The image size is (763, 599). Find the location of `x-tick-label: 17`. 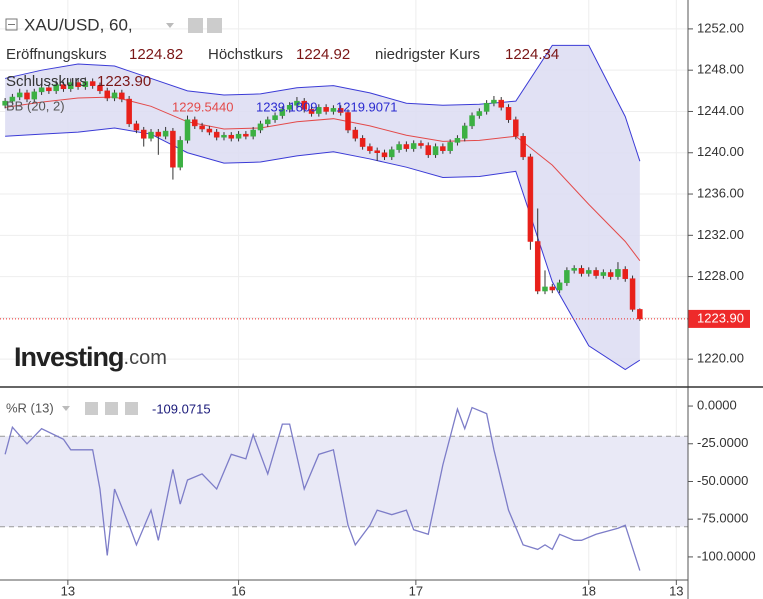

x-tick-label: 17 is located at coordinates (416, 590).